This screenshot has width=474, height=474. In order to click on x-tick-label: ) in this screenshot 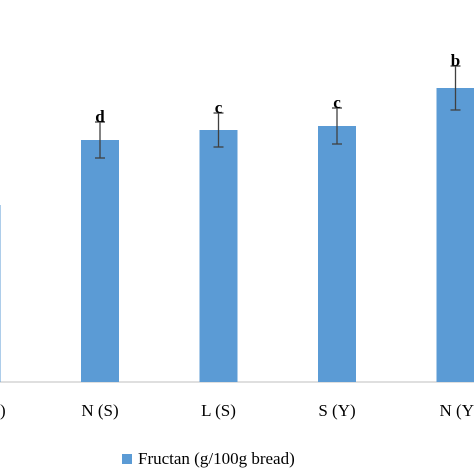, I will do `click(3, 410)`.